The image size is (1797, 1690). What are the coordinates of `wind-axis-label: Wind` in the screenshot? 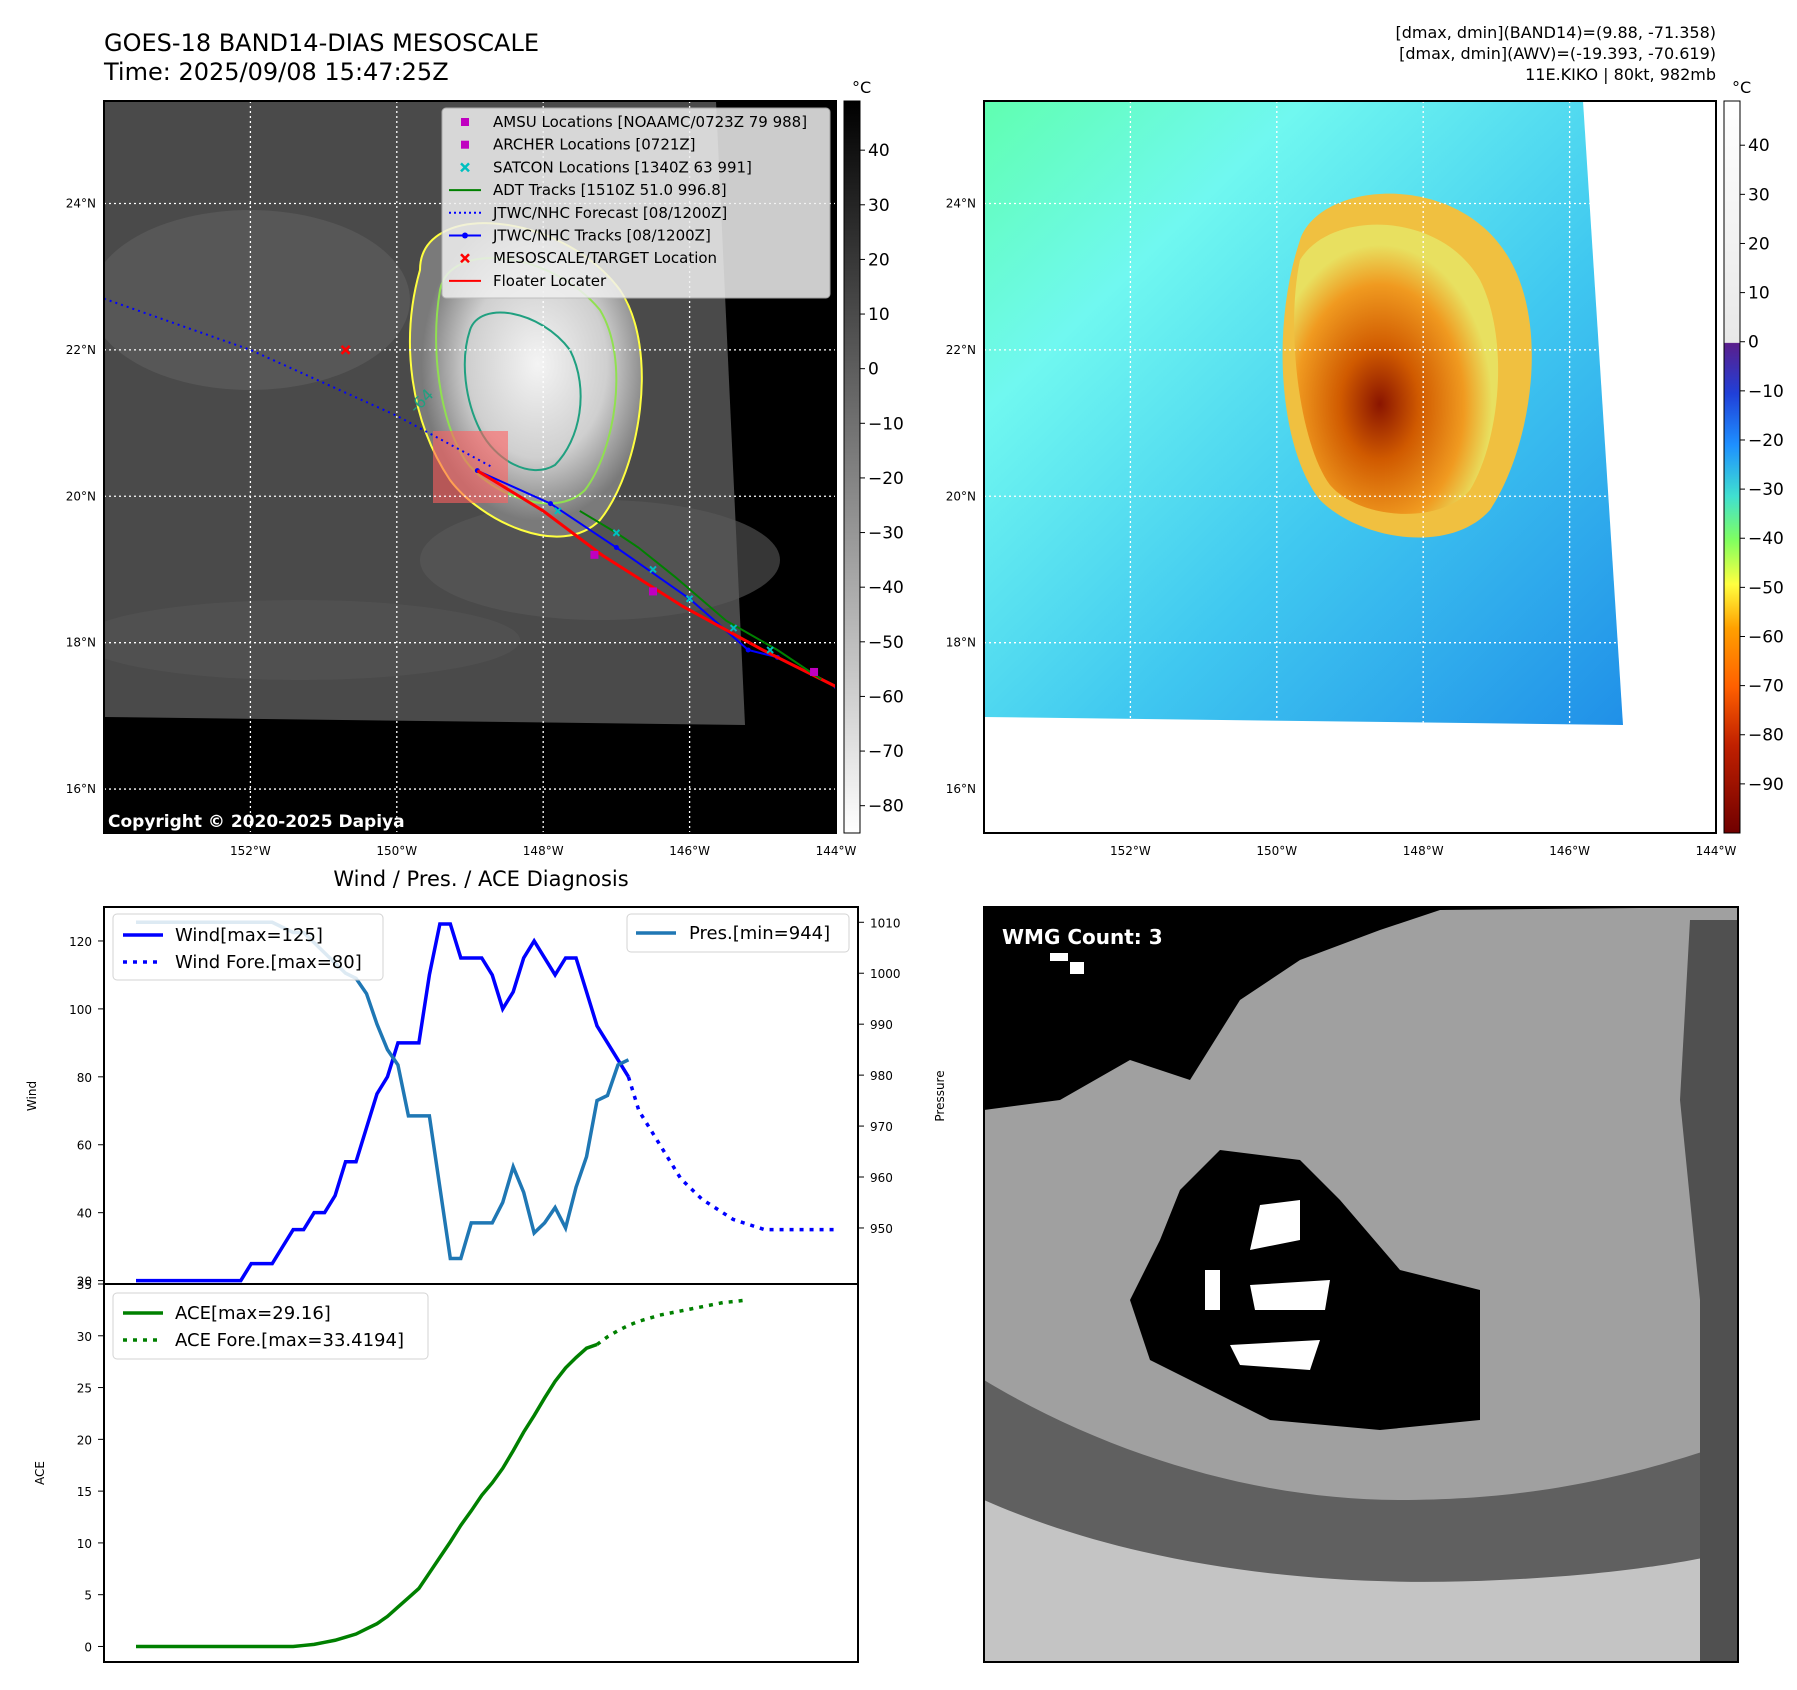 It's located at (32, 1096).